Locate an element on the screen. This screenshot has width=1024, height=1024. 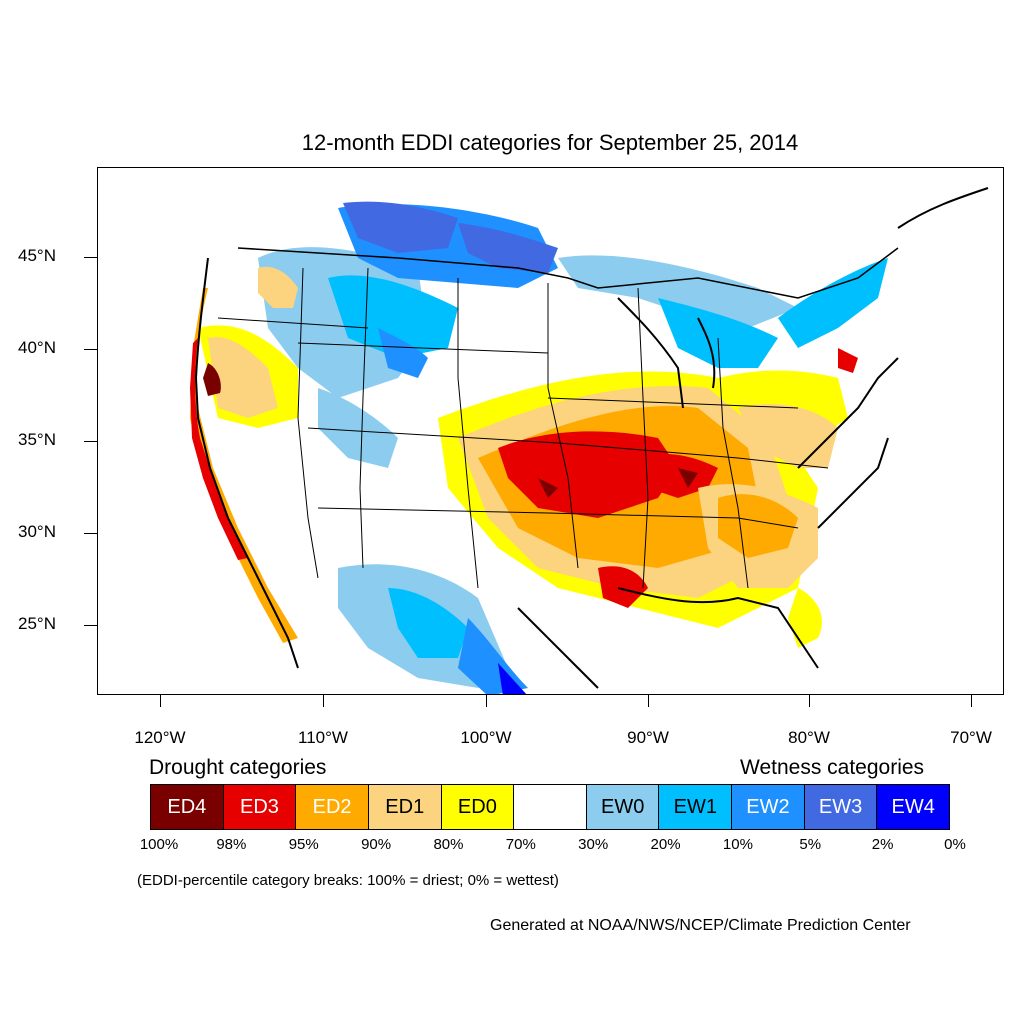
x-axis-label: 90°W is located at coordinates (648, 737).